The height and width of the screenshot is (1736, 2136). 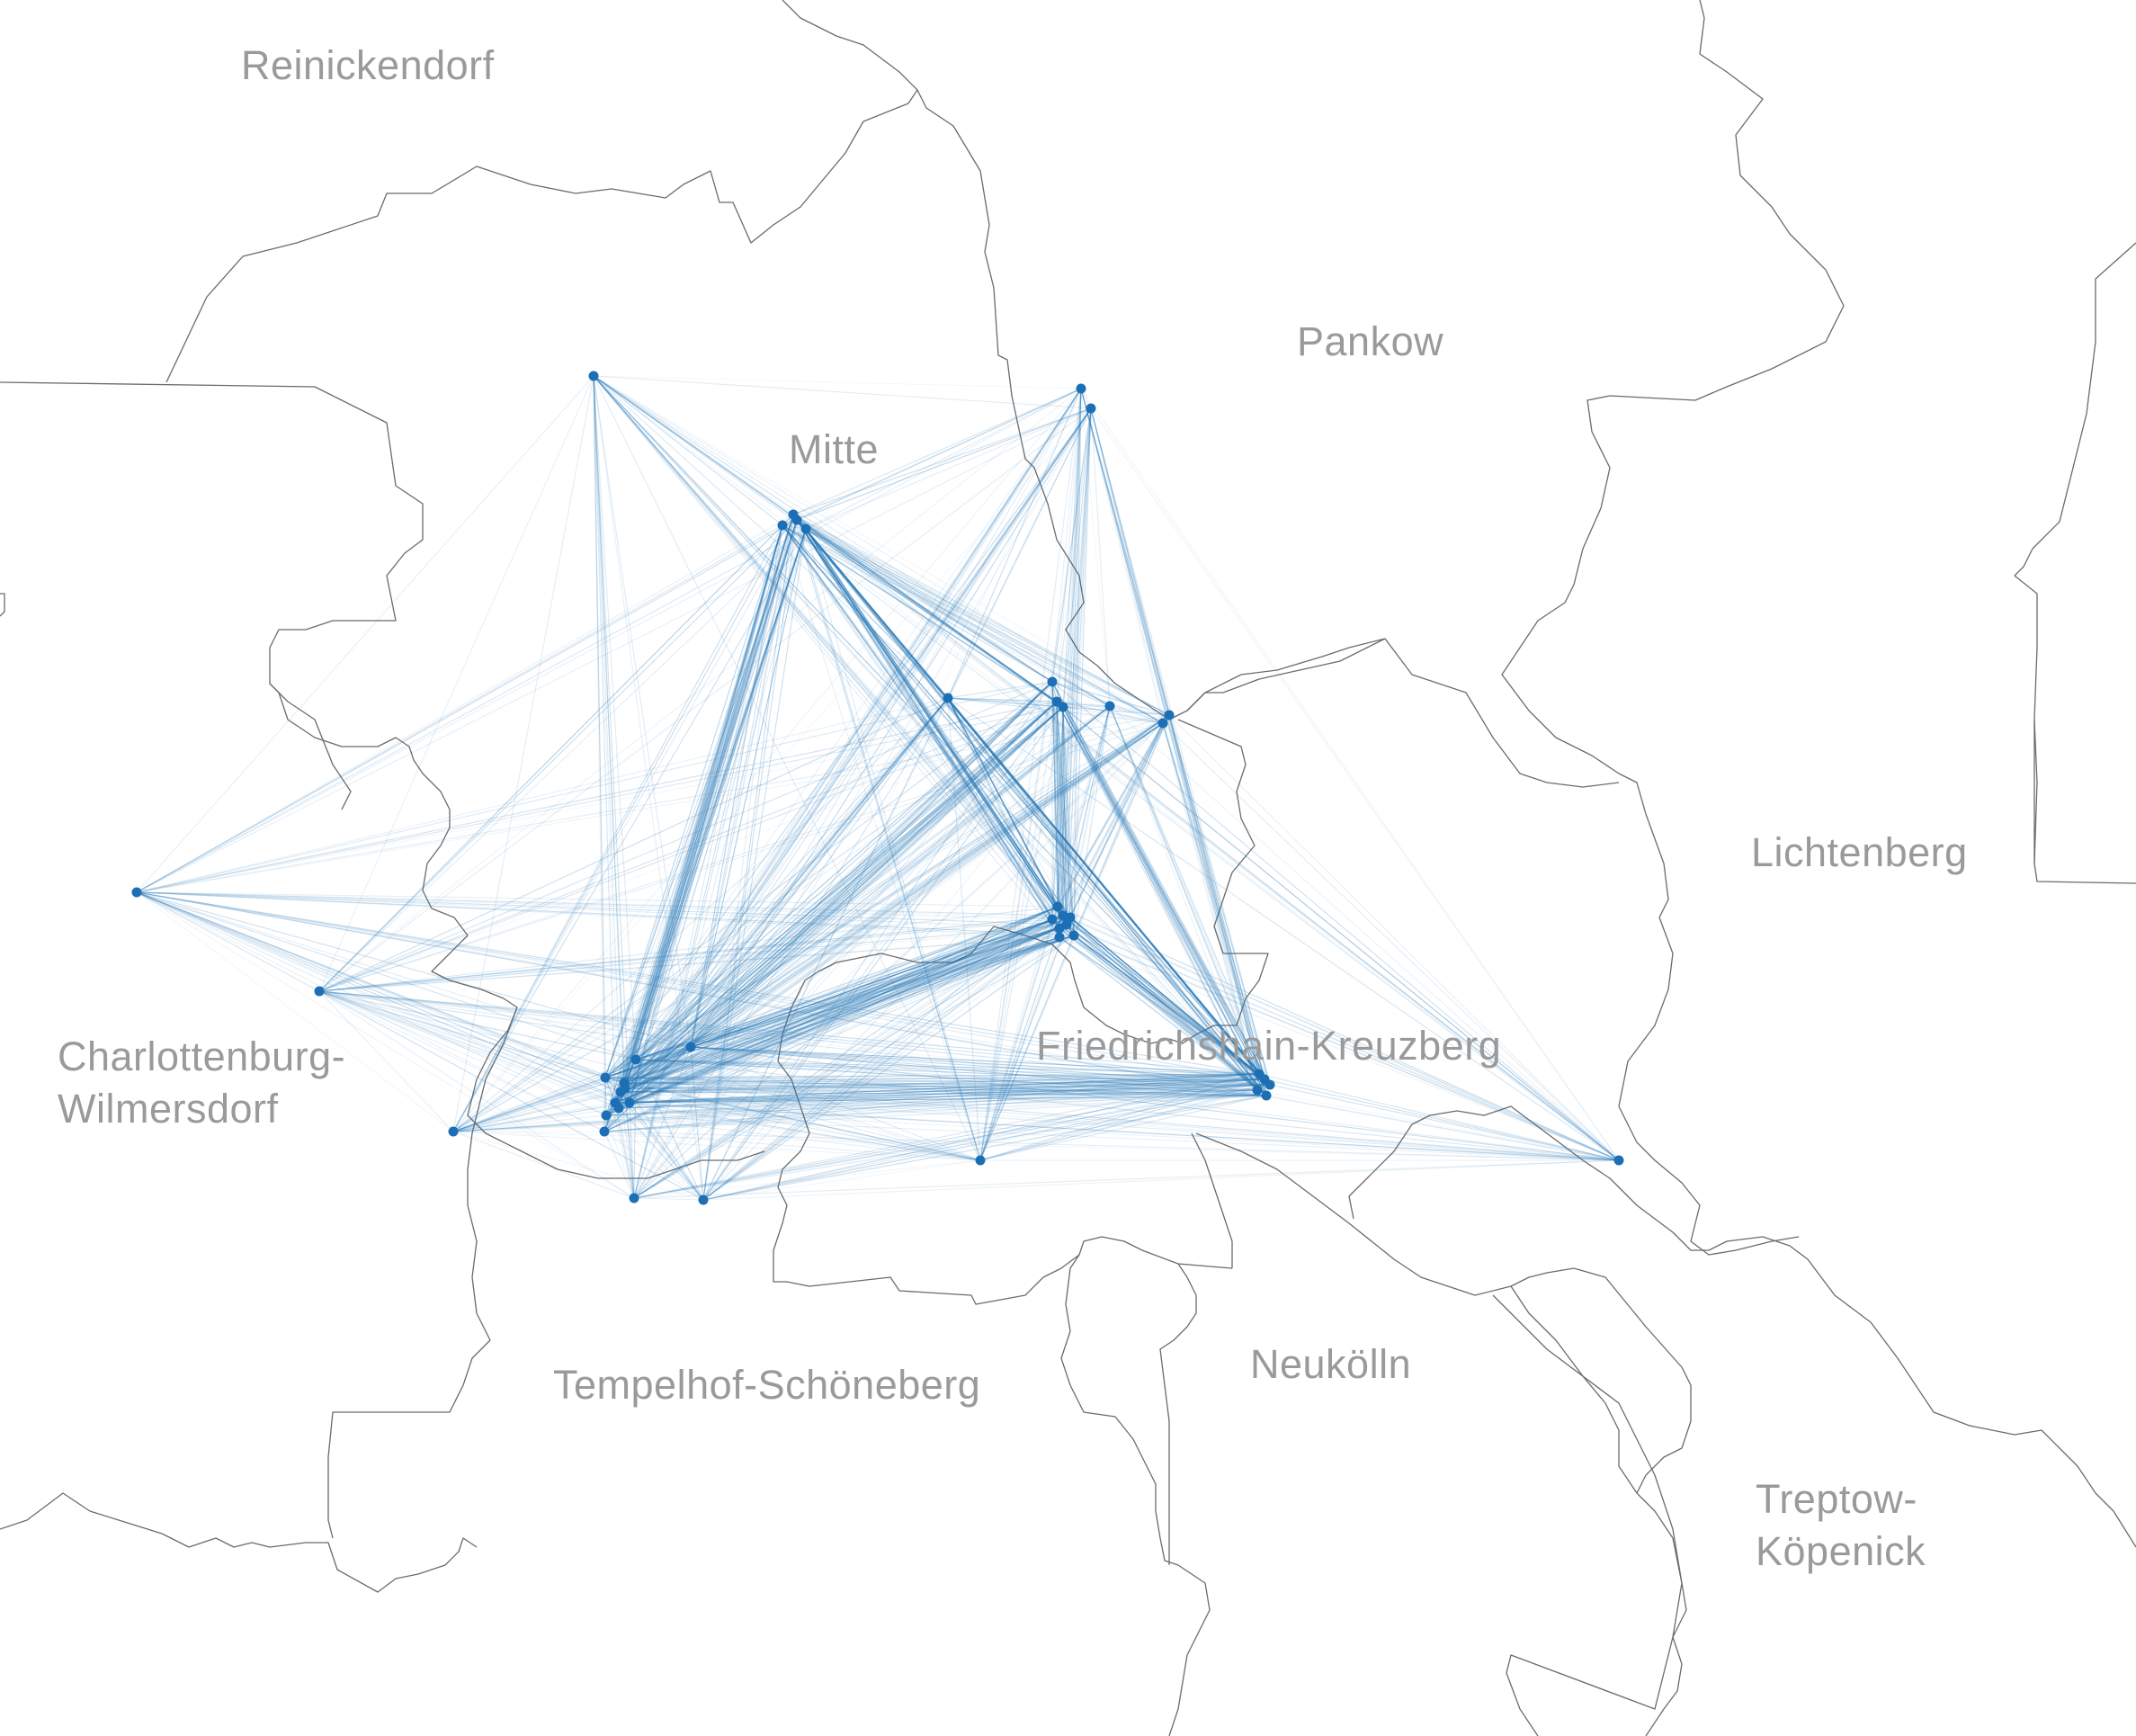 I want to click on boundary-lichtenberg-inner, so click(x=2036, y=791).